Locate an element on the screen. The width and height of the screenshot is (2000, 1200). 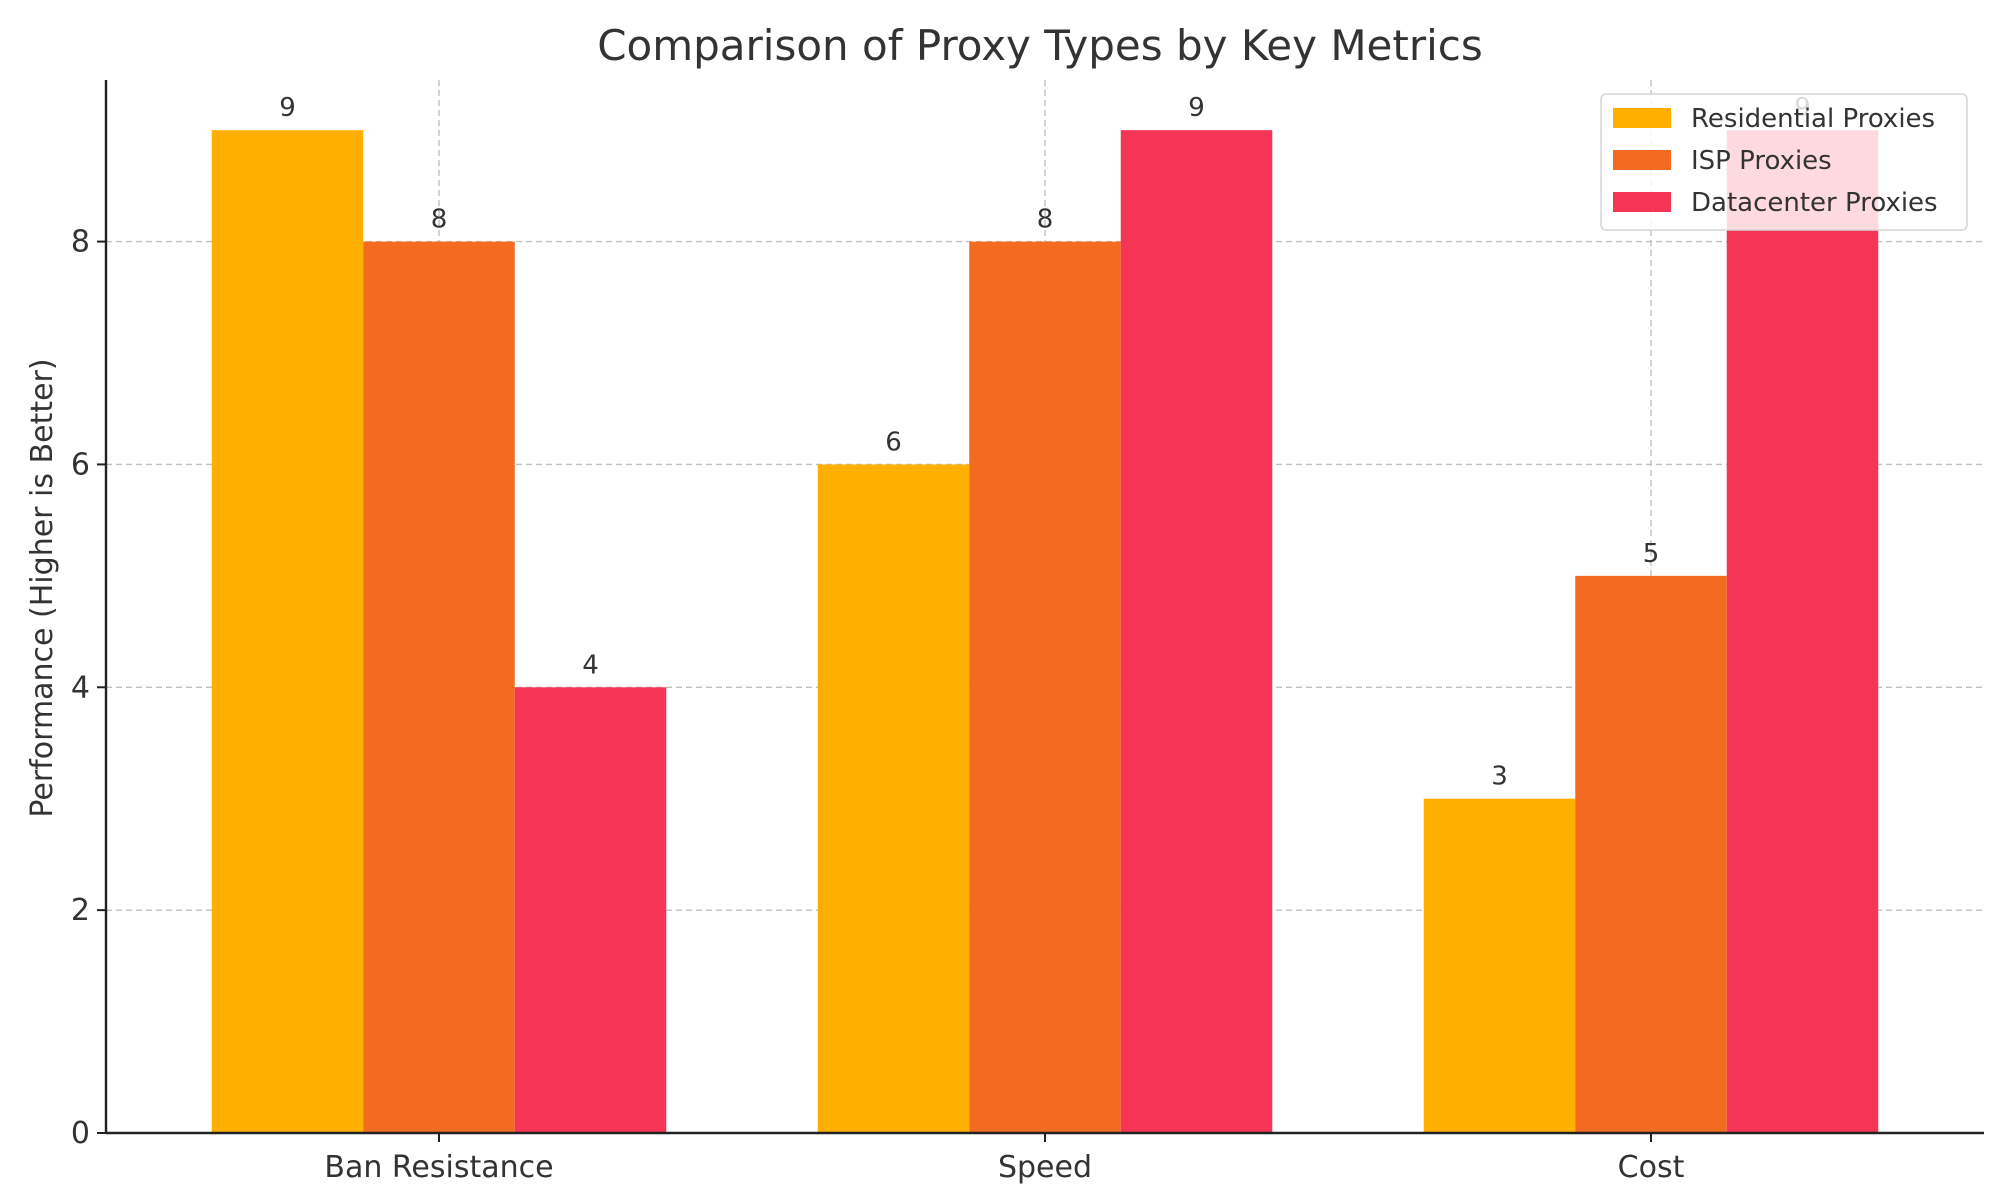
legend-label: Datacenter Proxies is located at coordinates (1814, 203).